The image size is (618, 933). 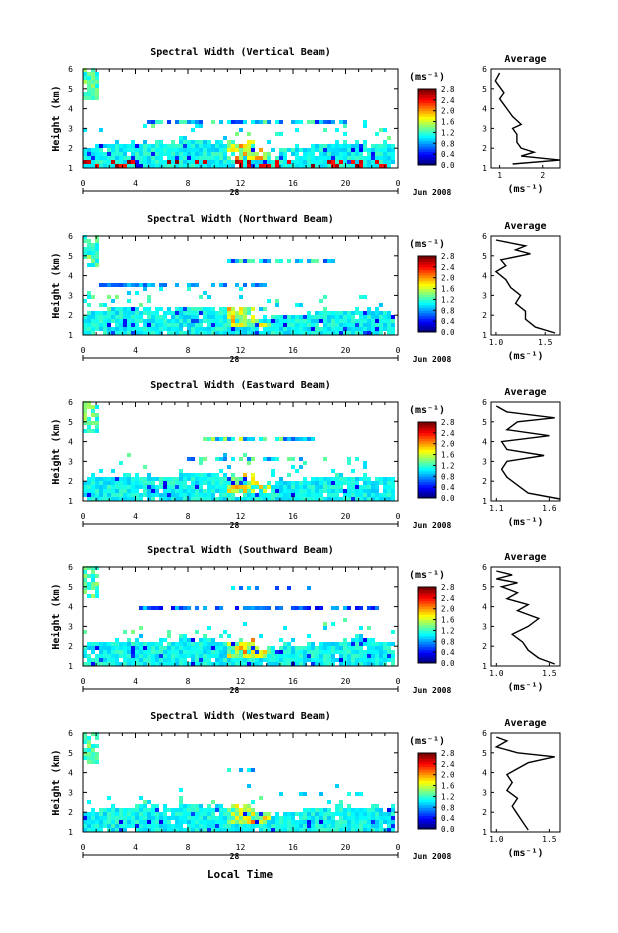 What do you see at coordinates (70, 733) in the screenshot?
I see `y-tick-label: 6` at bounding box center [70, 733].